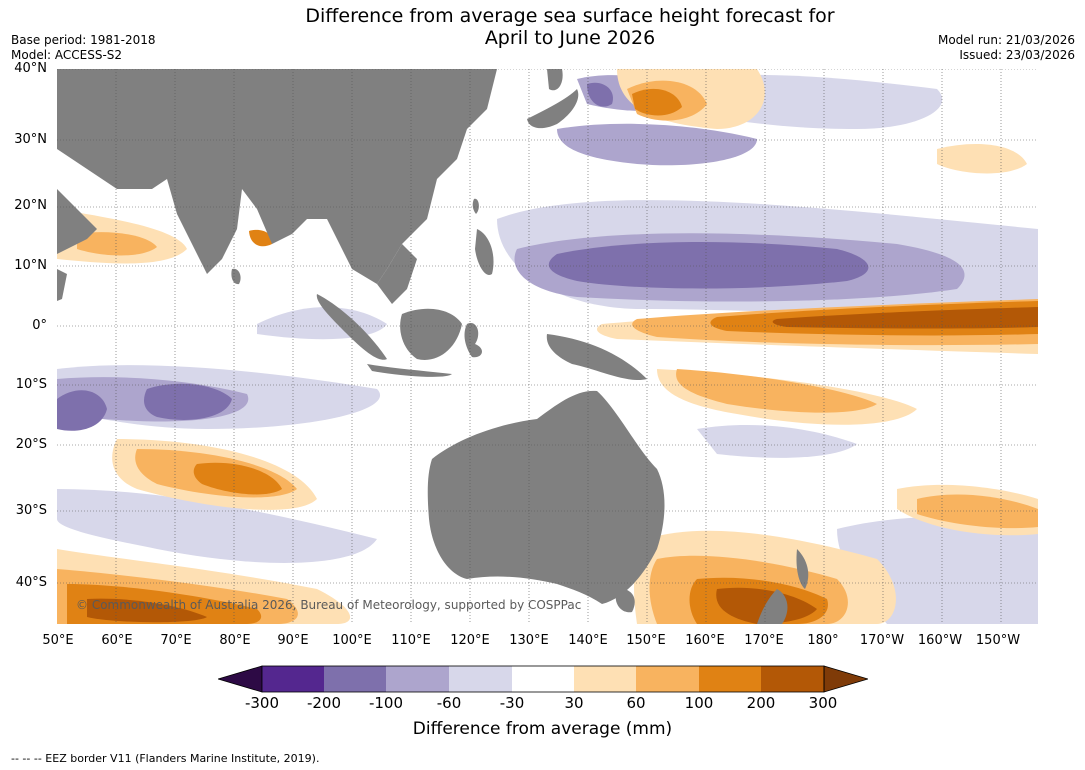 This screenshot has height=770, width=1085. Describe the element at coordinates (240, 679) in the screenshot. I see `colorbar-below-min` at that location.